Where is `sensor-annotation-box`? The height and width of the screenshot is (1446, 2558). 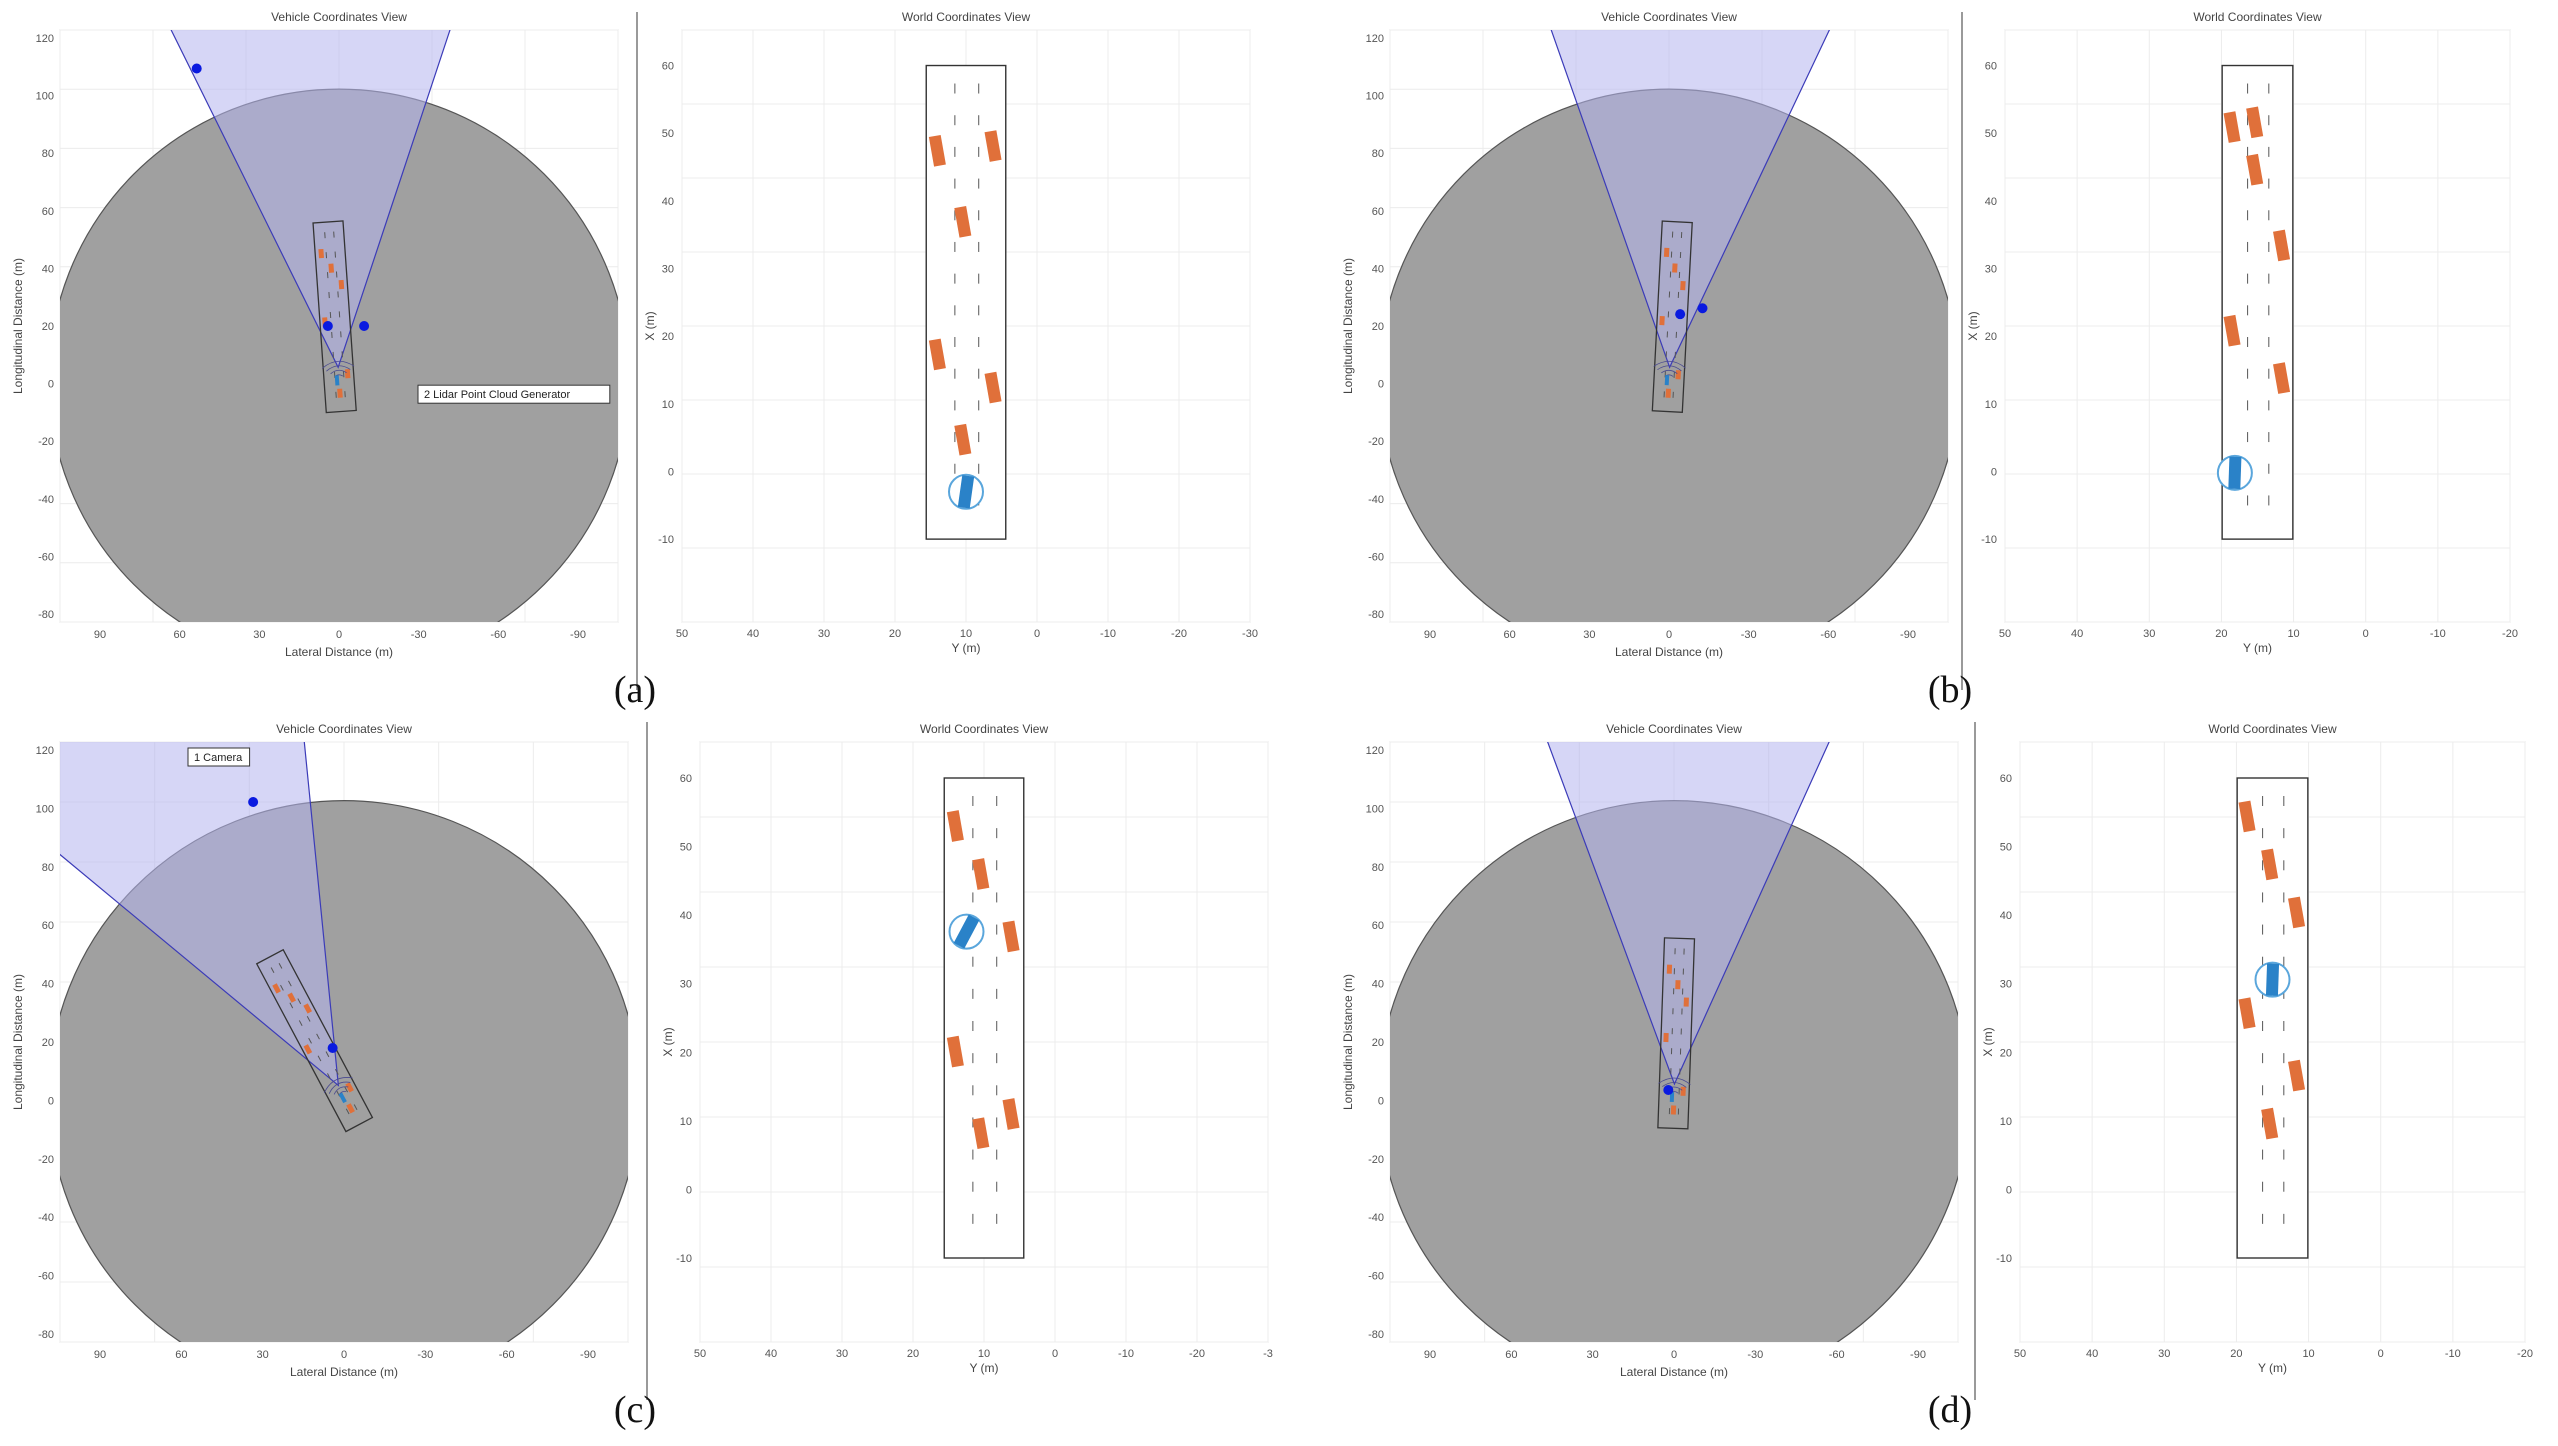
sensor-annotation-box is located at coordinates (514, 394).